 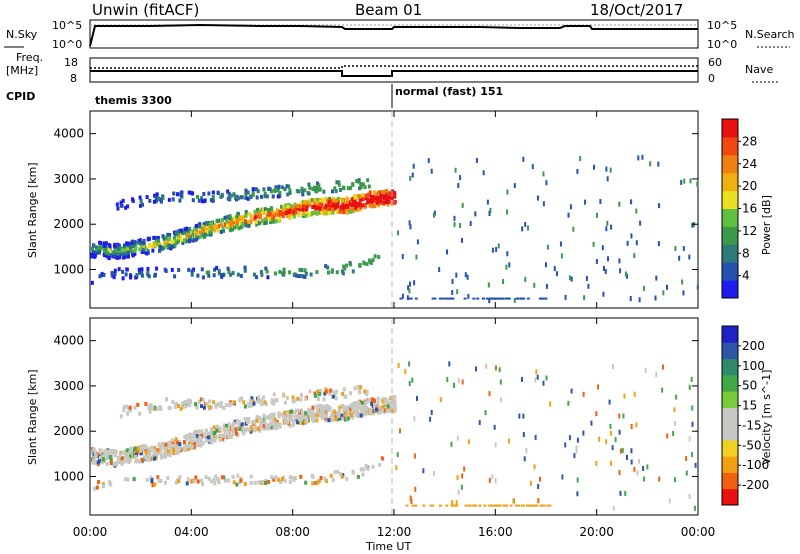 What do you see at coordinates (749, 141) in the screenshot?
I see `colorbar-tick-label: 28` at bounding box center [749, 141].